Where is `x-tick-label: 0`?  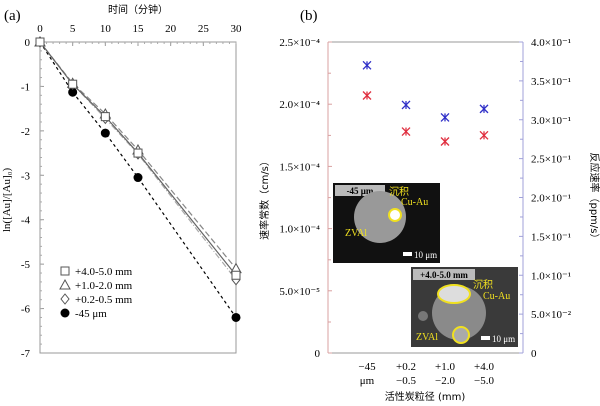
x-tick-label: 0 is located at coordinates (40, 29).